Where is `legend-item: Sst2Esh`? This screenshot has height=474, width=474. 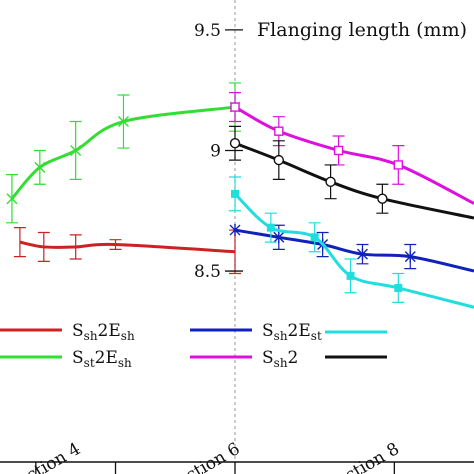
legend-item: Sst2Esh is located at coordinates (66, 359).